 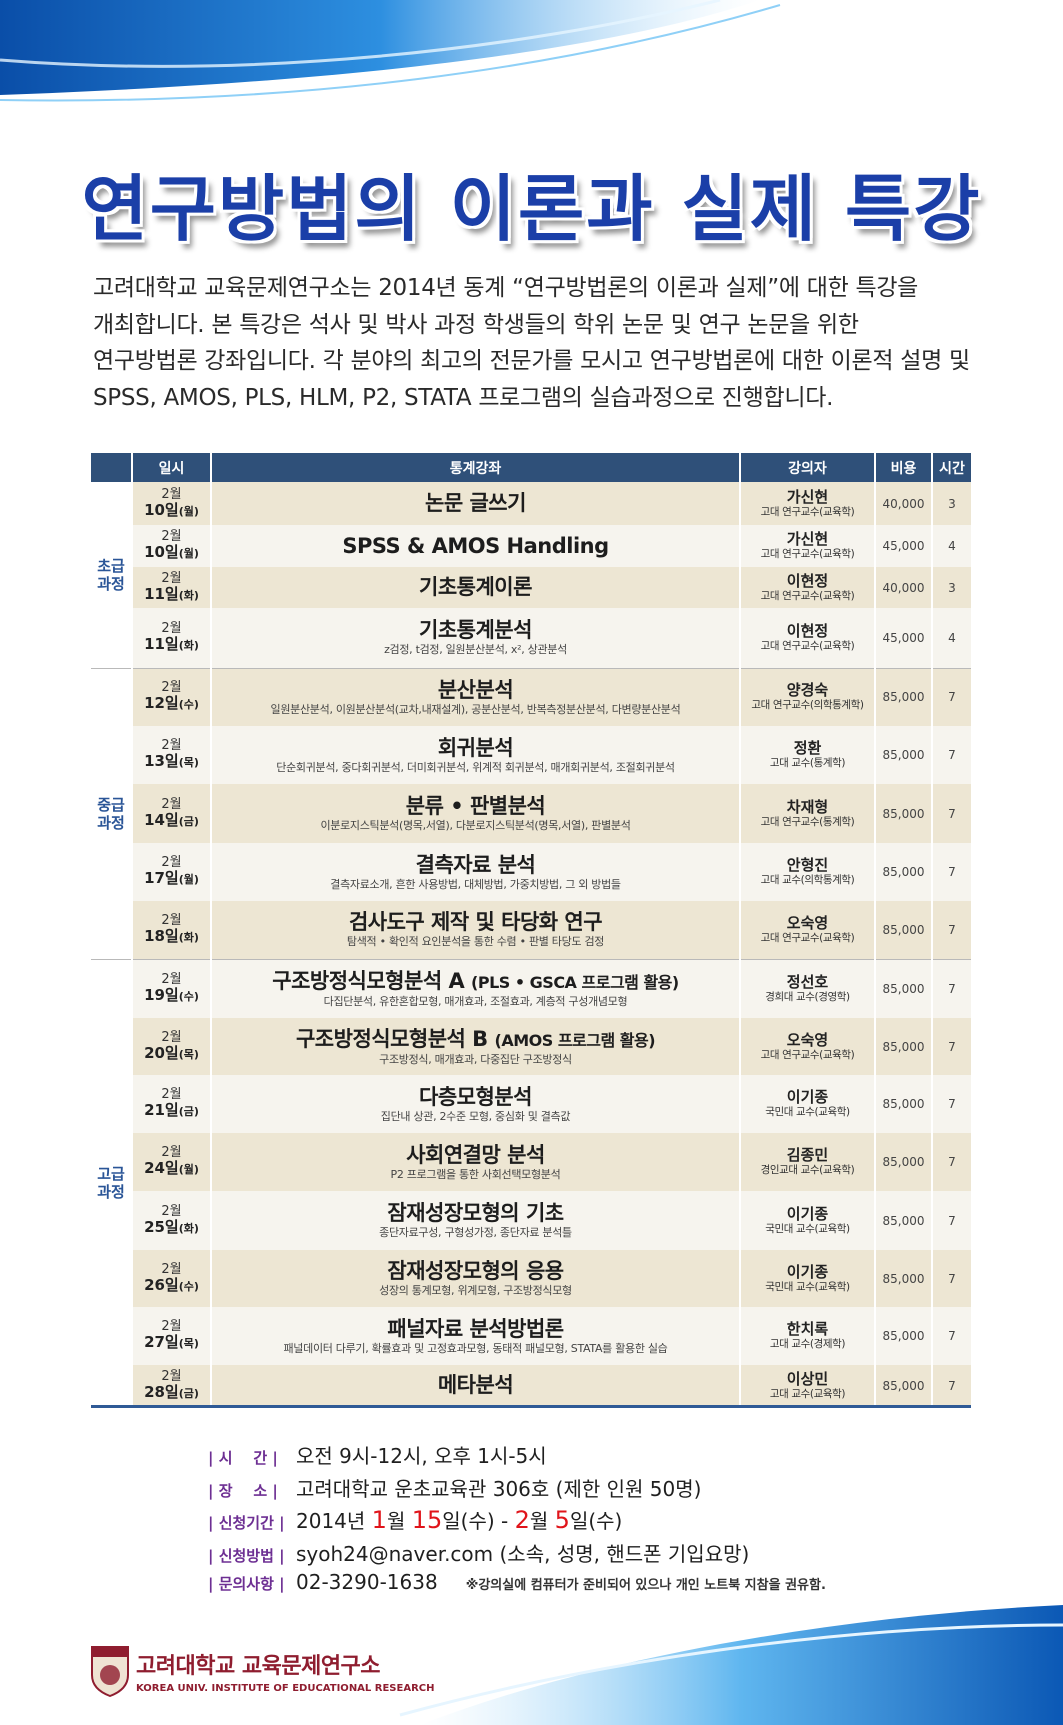 I want to click on lecturer-cell: 양경숙 고대 연구교수(의학통계학), so click(x=807, y=696).